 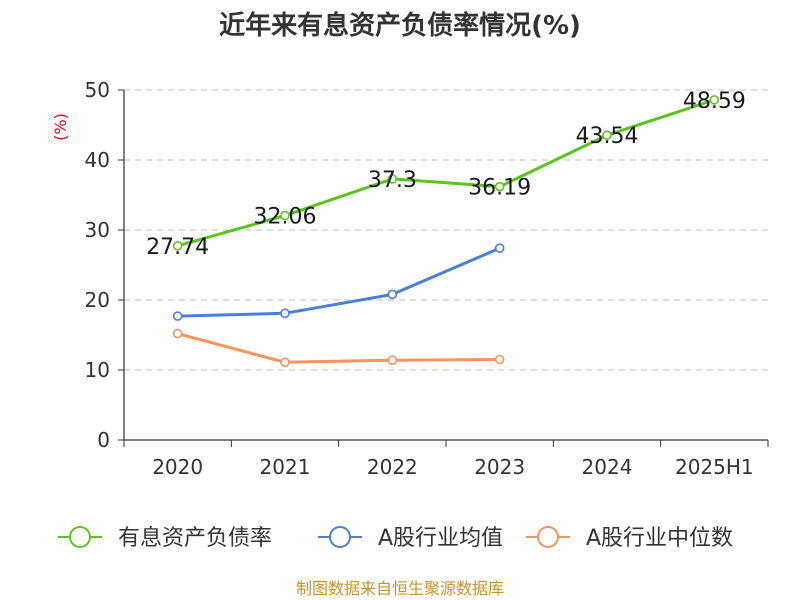 I want to click on data-label-2020: 27.74, so click(x=177, y=247).